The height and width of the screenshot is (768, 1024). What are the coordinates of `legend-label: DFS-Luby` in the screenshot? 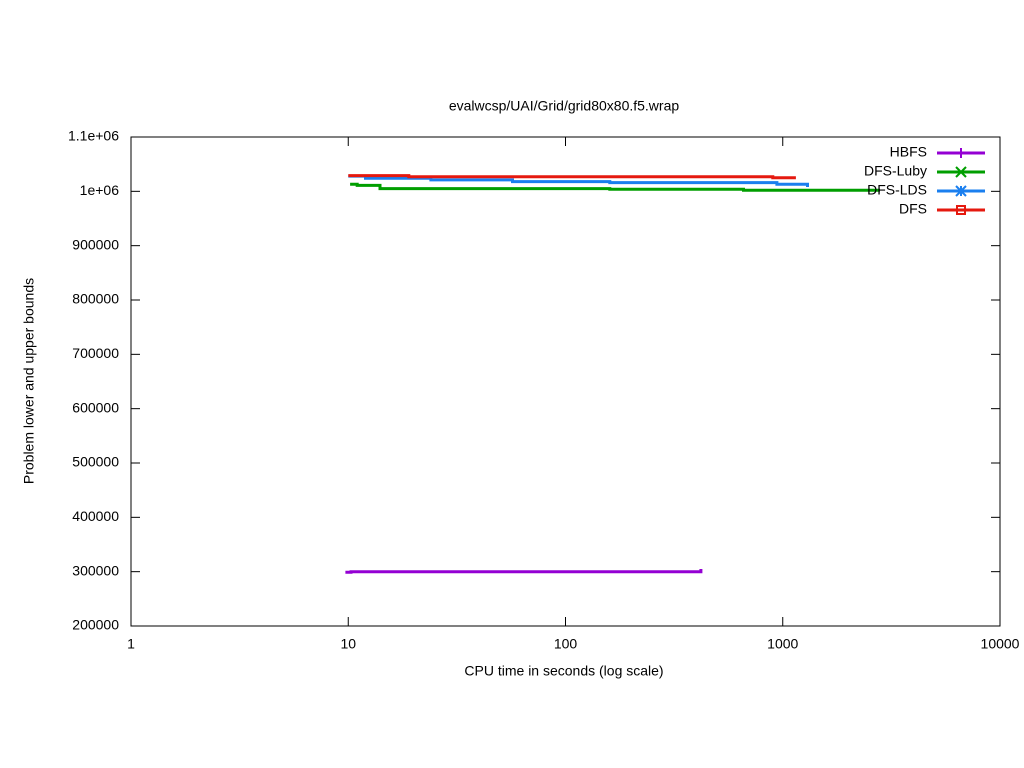 It's located at (895, 171).